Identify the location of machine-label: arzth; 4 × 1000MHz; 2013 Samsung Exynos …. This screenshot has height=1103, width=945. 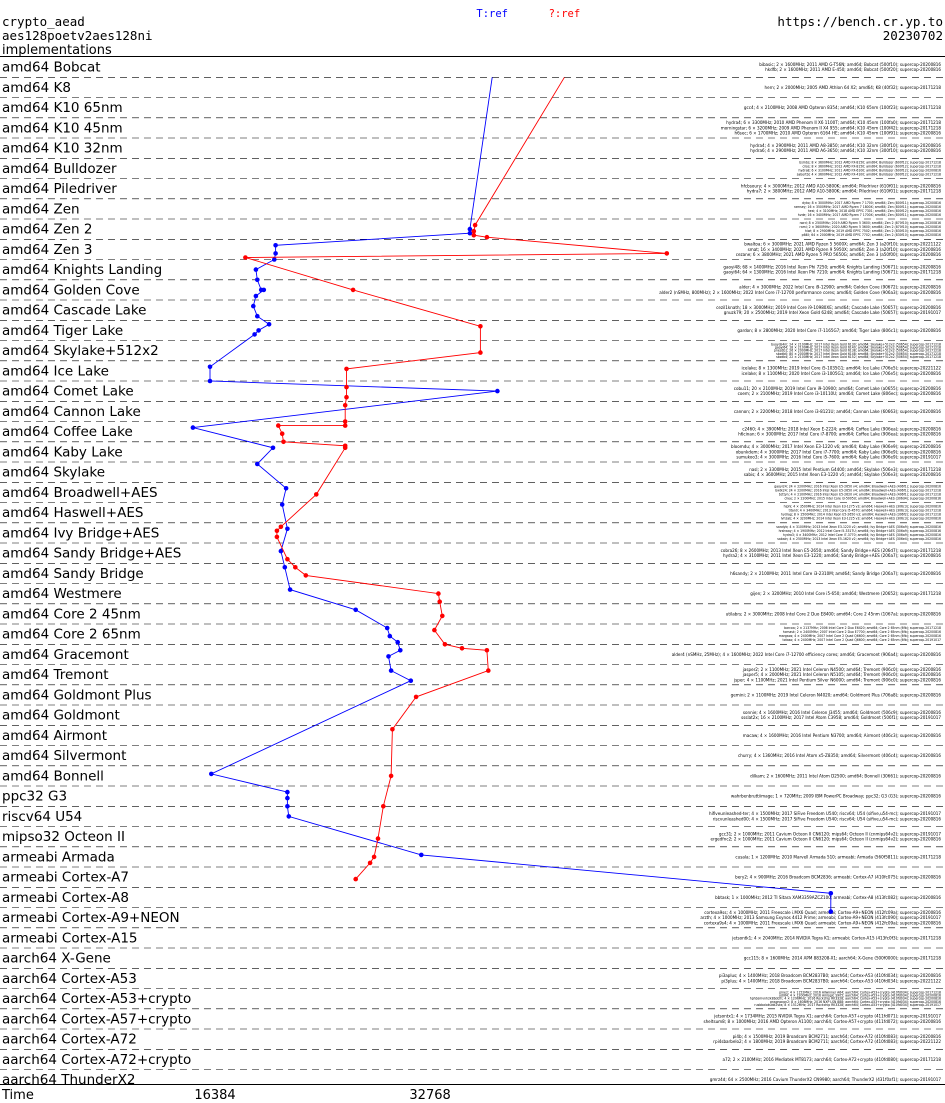
(820, 917).